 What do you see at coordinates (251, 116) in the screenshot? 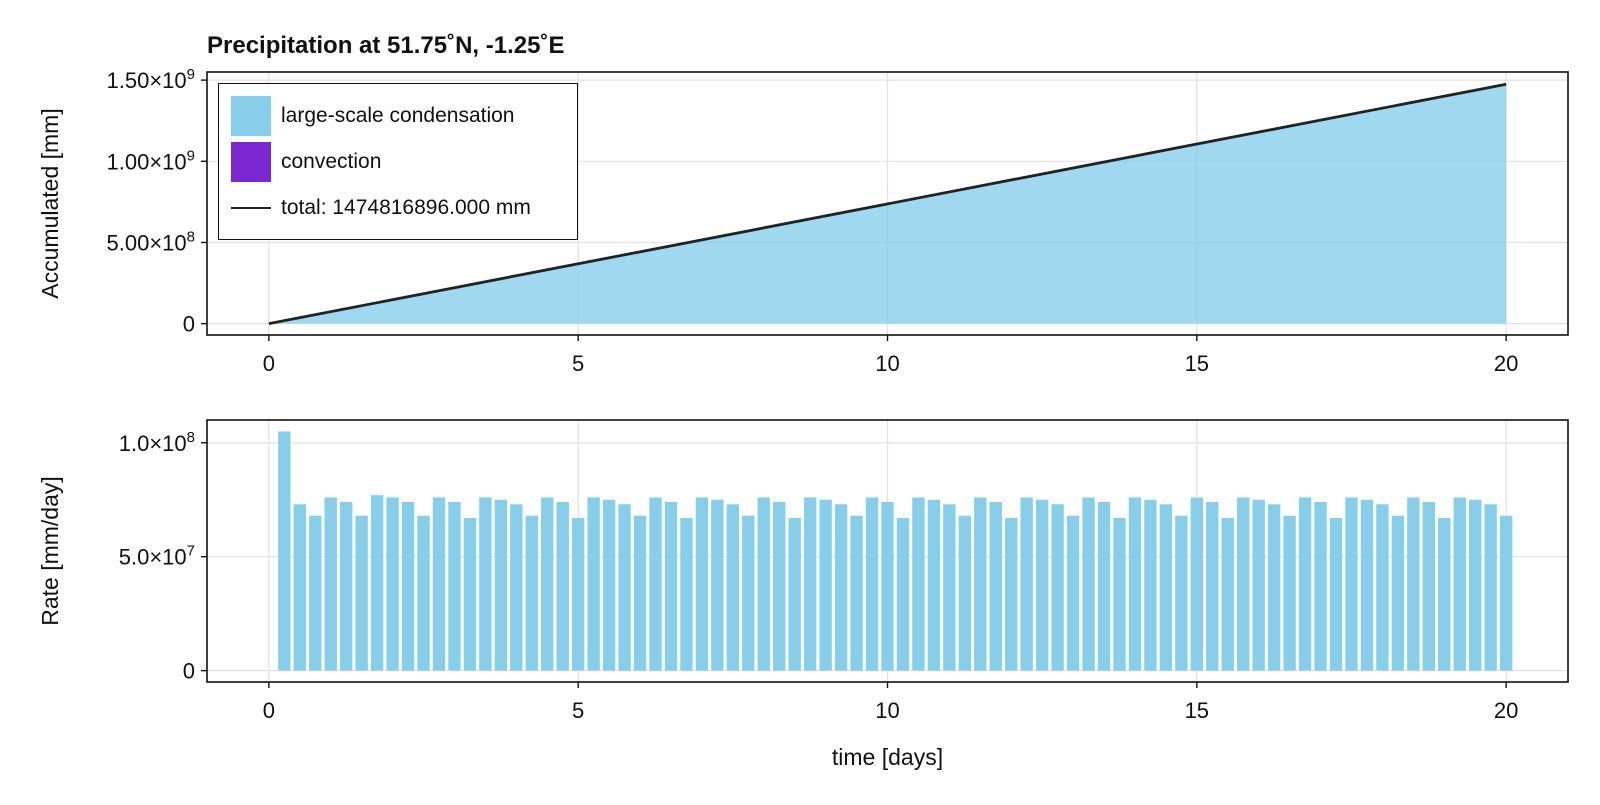
I see `legend-swatch-large-scale-condensation` at bounding box center [251, 116].